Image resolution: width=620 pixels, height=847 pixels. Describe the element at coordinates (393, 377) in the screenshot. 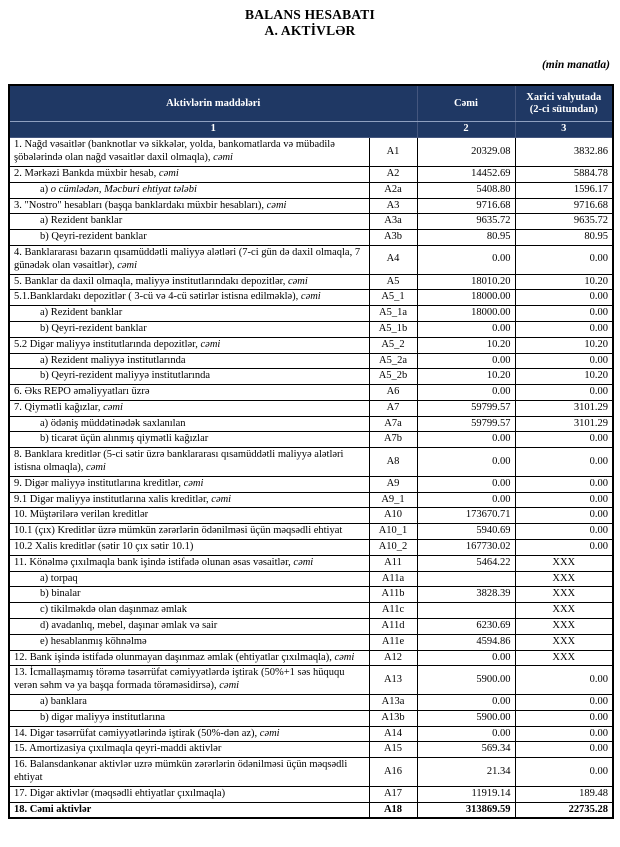

I see `row-code-cell: A5_2b` at that location.